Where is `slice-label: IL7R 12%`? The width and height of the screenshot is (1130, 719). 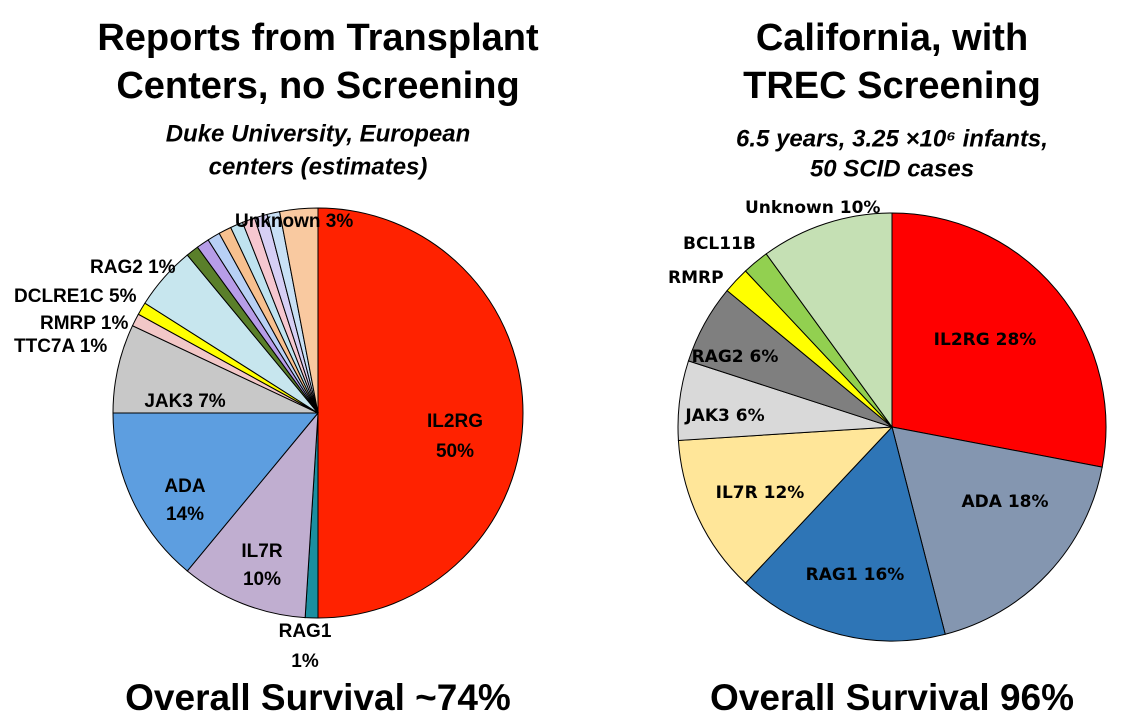
slice-label: IL7R 12% is located at coordinates (760, 493).